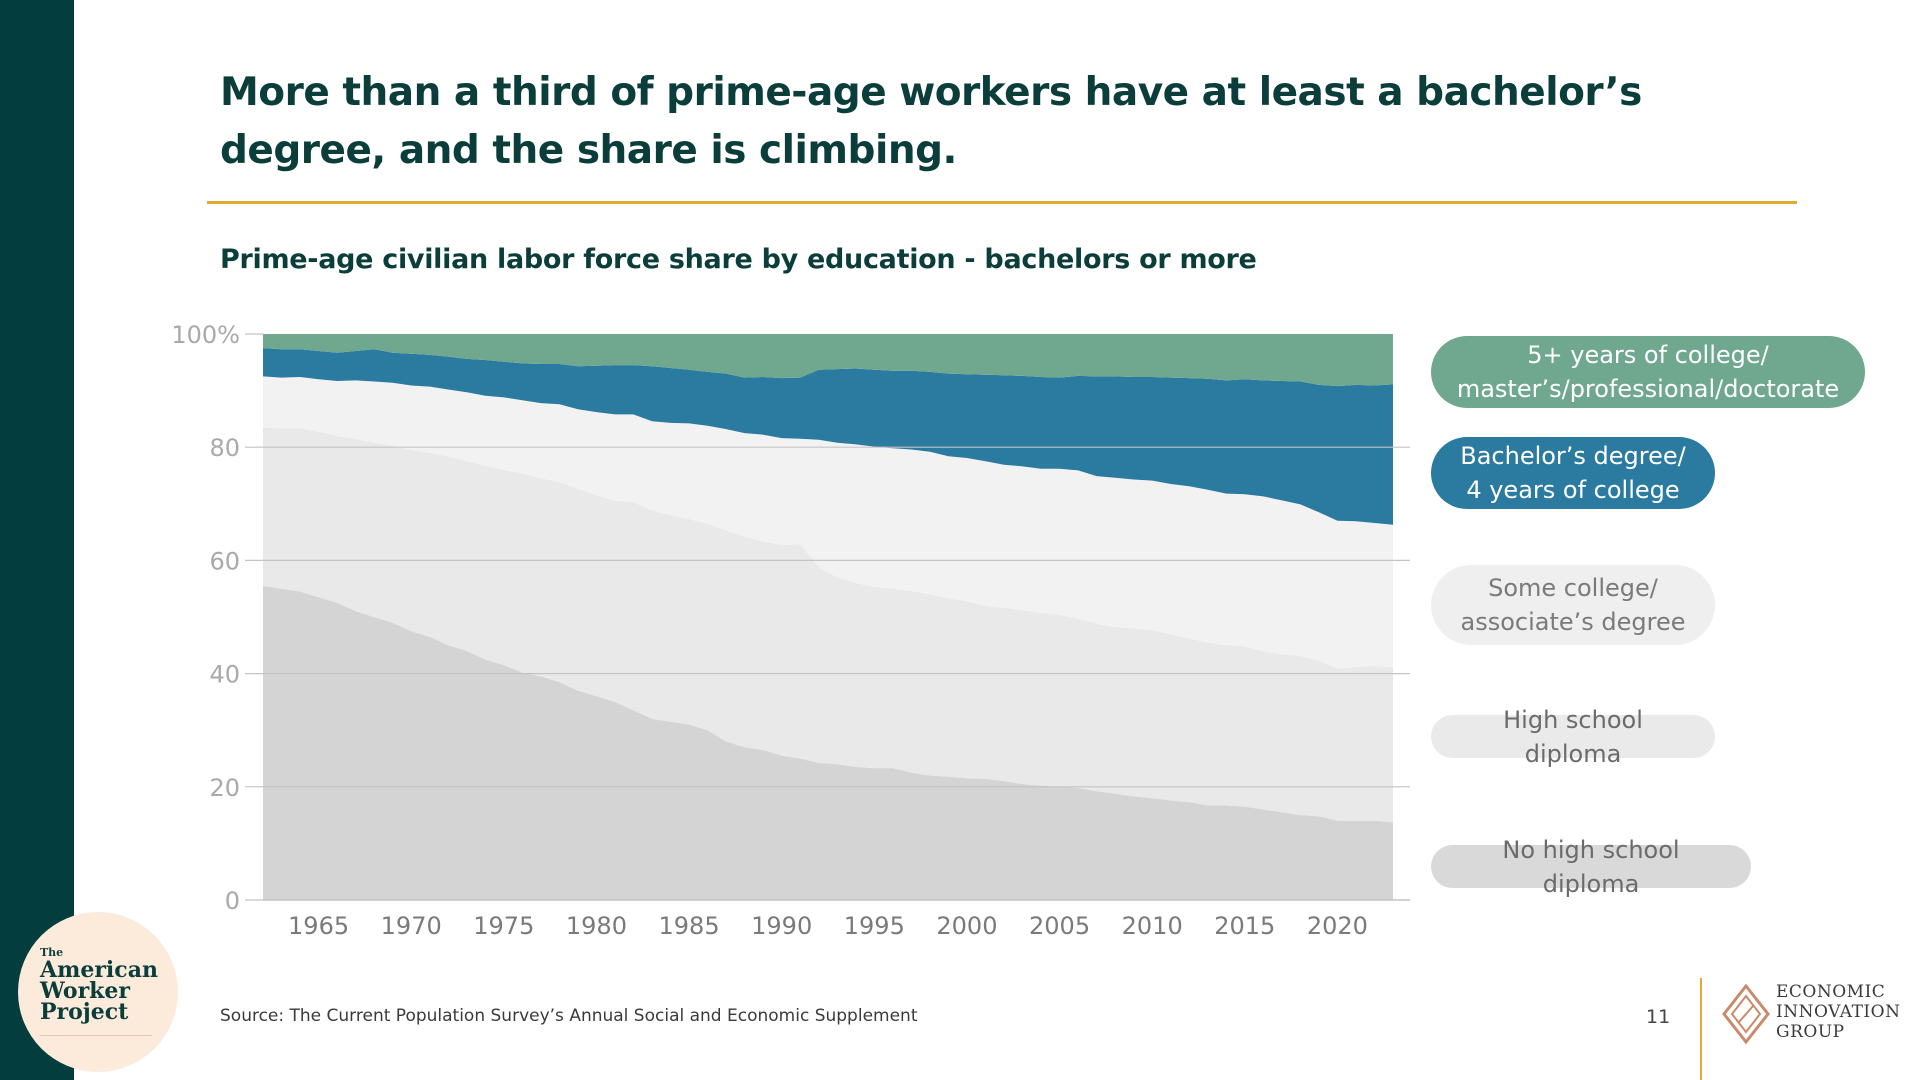  I want to click on eig-divider, so click(1701, 1029).